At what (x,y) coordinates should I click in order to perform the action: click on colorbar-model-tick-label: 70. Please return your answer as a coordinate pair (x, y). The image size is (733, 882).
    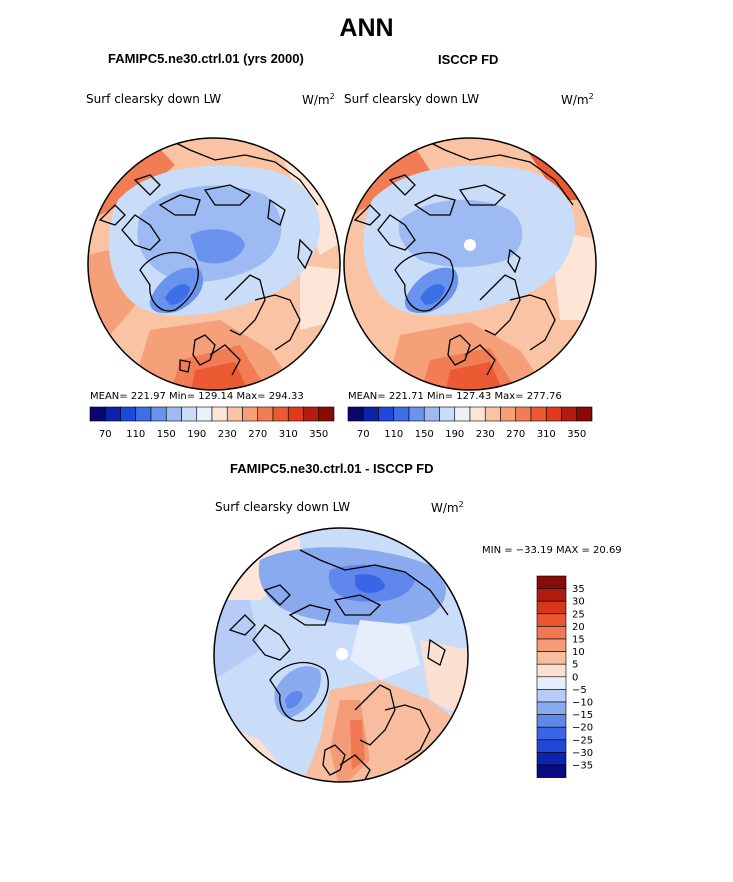
    Looking at the image, I should click on (105, 434).